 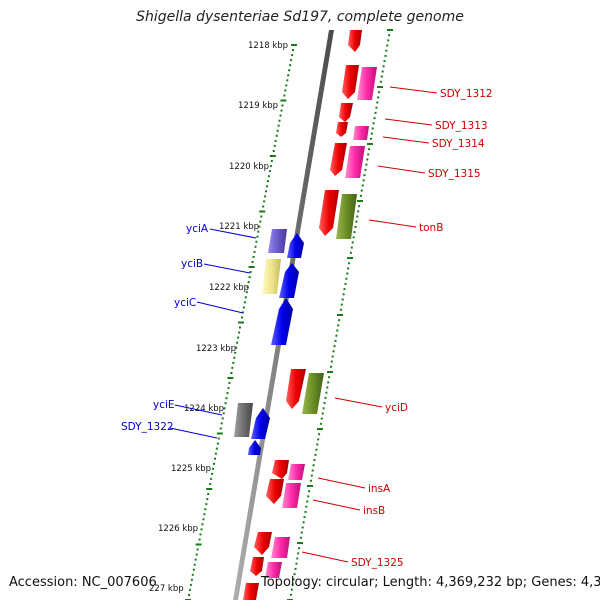 What do you see at coordinates (396, 408) in the screenshot?
I see `gene-label: yciD` at bounding box center [396, 408].